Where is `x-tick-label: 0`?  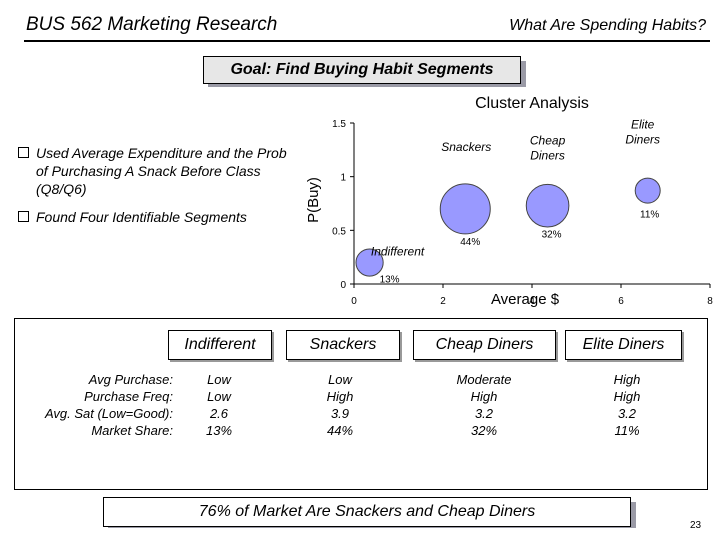 x-tick-label: 0 is located at coordinates (354, 301).